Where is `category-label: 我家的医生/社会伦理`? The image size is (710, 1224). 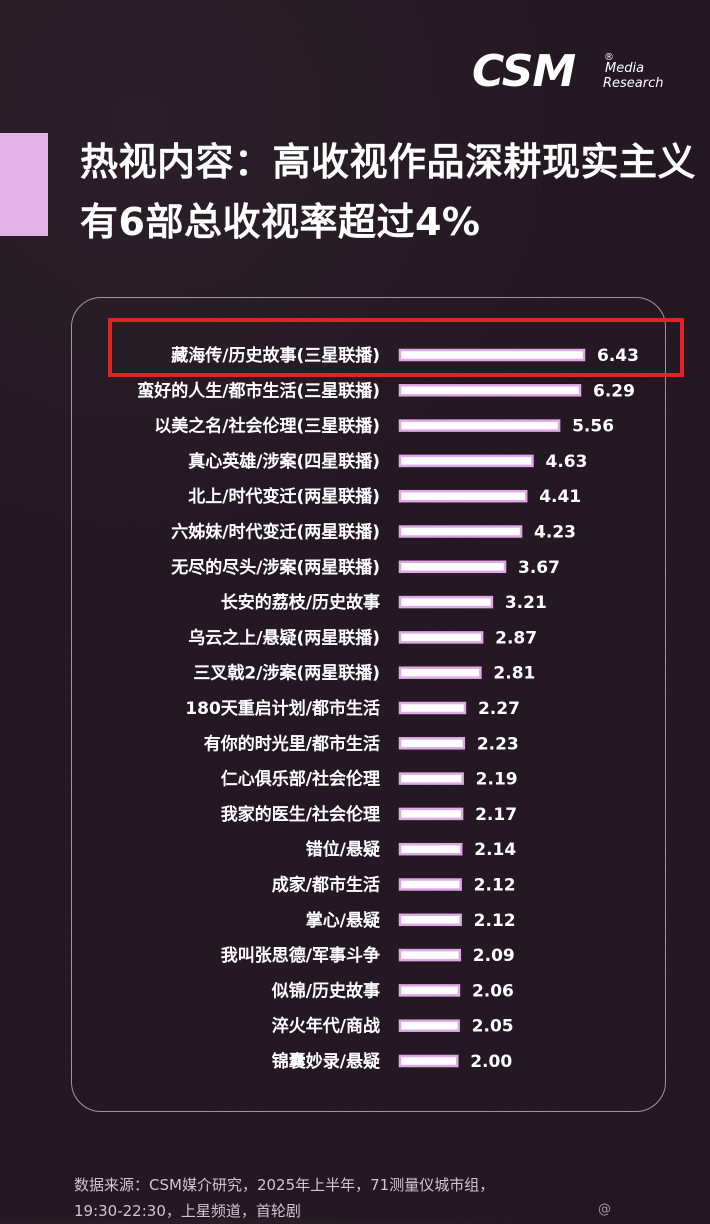 category-label: 我家的医生/社会伦理 is located at coordinates (300, 814).